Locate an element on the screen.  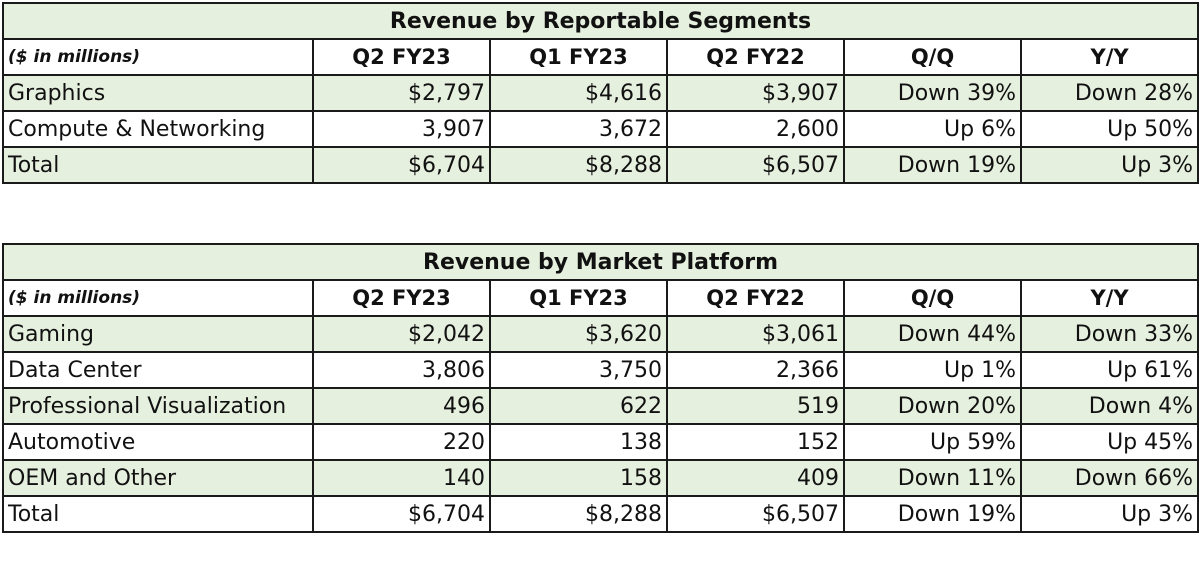
cell: 3,750 is located at coordinates (578, 370).